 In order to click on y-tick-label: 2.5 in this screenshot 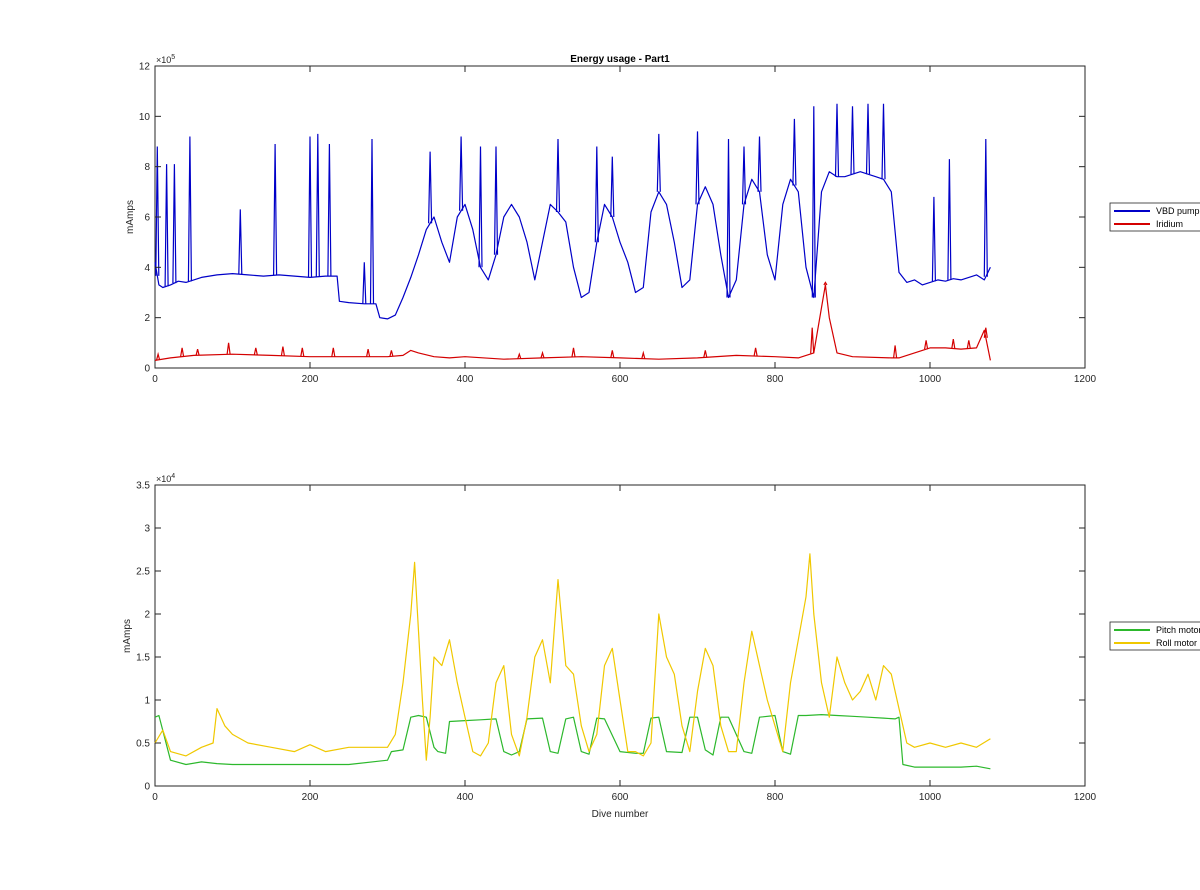, I will do `click(143, 572)`.